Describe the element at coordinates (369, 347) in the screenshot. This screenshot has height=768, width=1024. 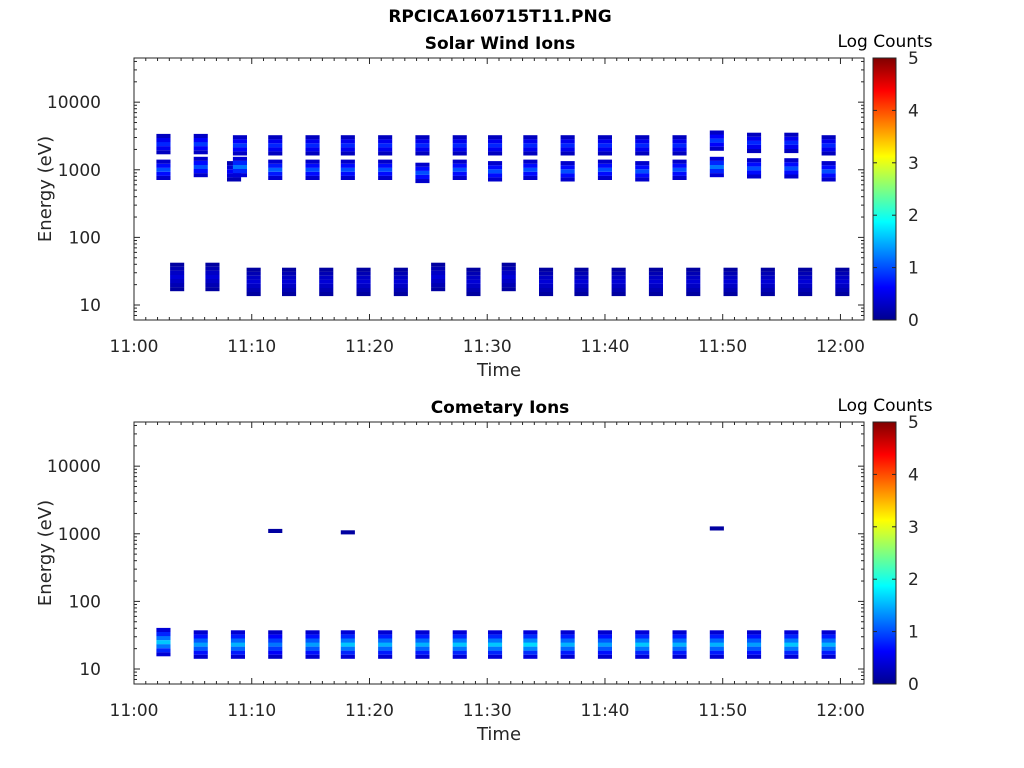
I see `x-tick-label: 11:20` at that location.